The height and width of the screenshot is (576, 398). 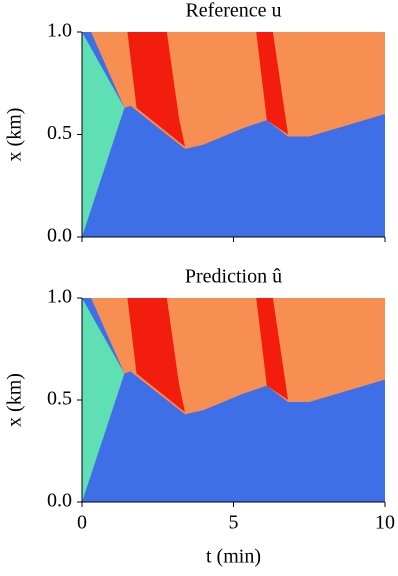 I want to click on panel-title: Prediction û, so click(x=233, y=277).